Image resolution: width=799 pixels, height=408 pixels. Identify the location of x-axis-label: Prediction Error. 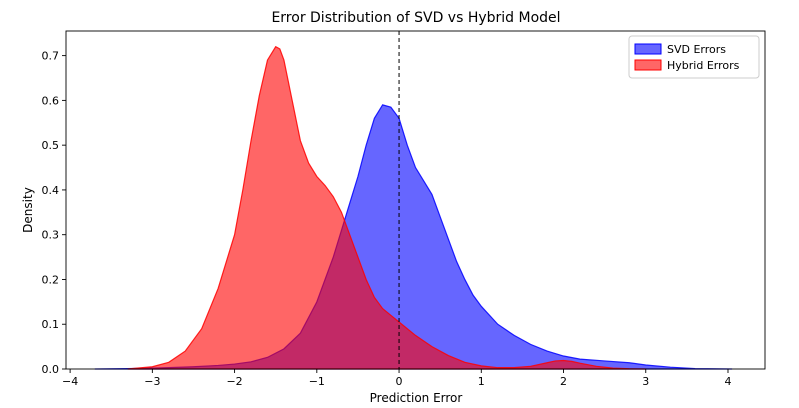
(416, 397).